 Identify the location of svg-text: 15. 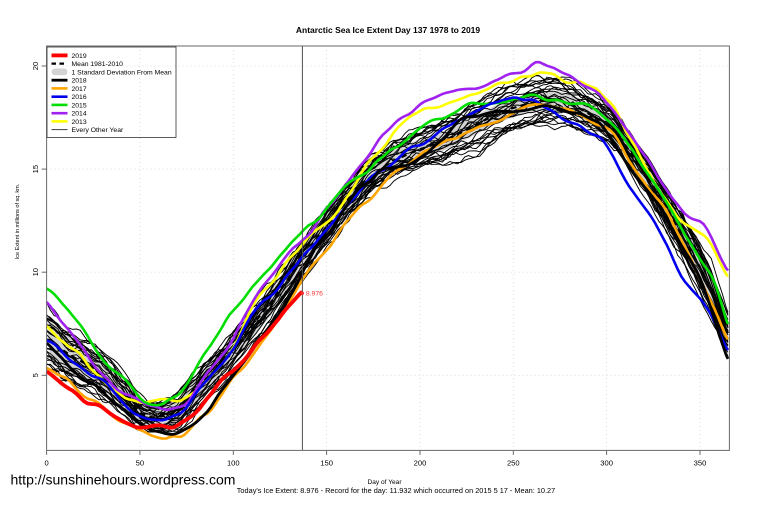
(35, 169).